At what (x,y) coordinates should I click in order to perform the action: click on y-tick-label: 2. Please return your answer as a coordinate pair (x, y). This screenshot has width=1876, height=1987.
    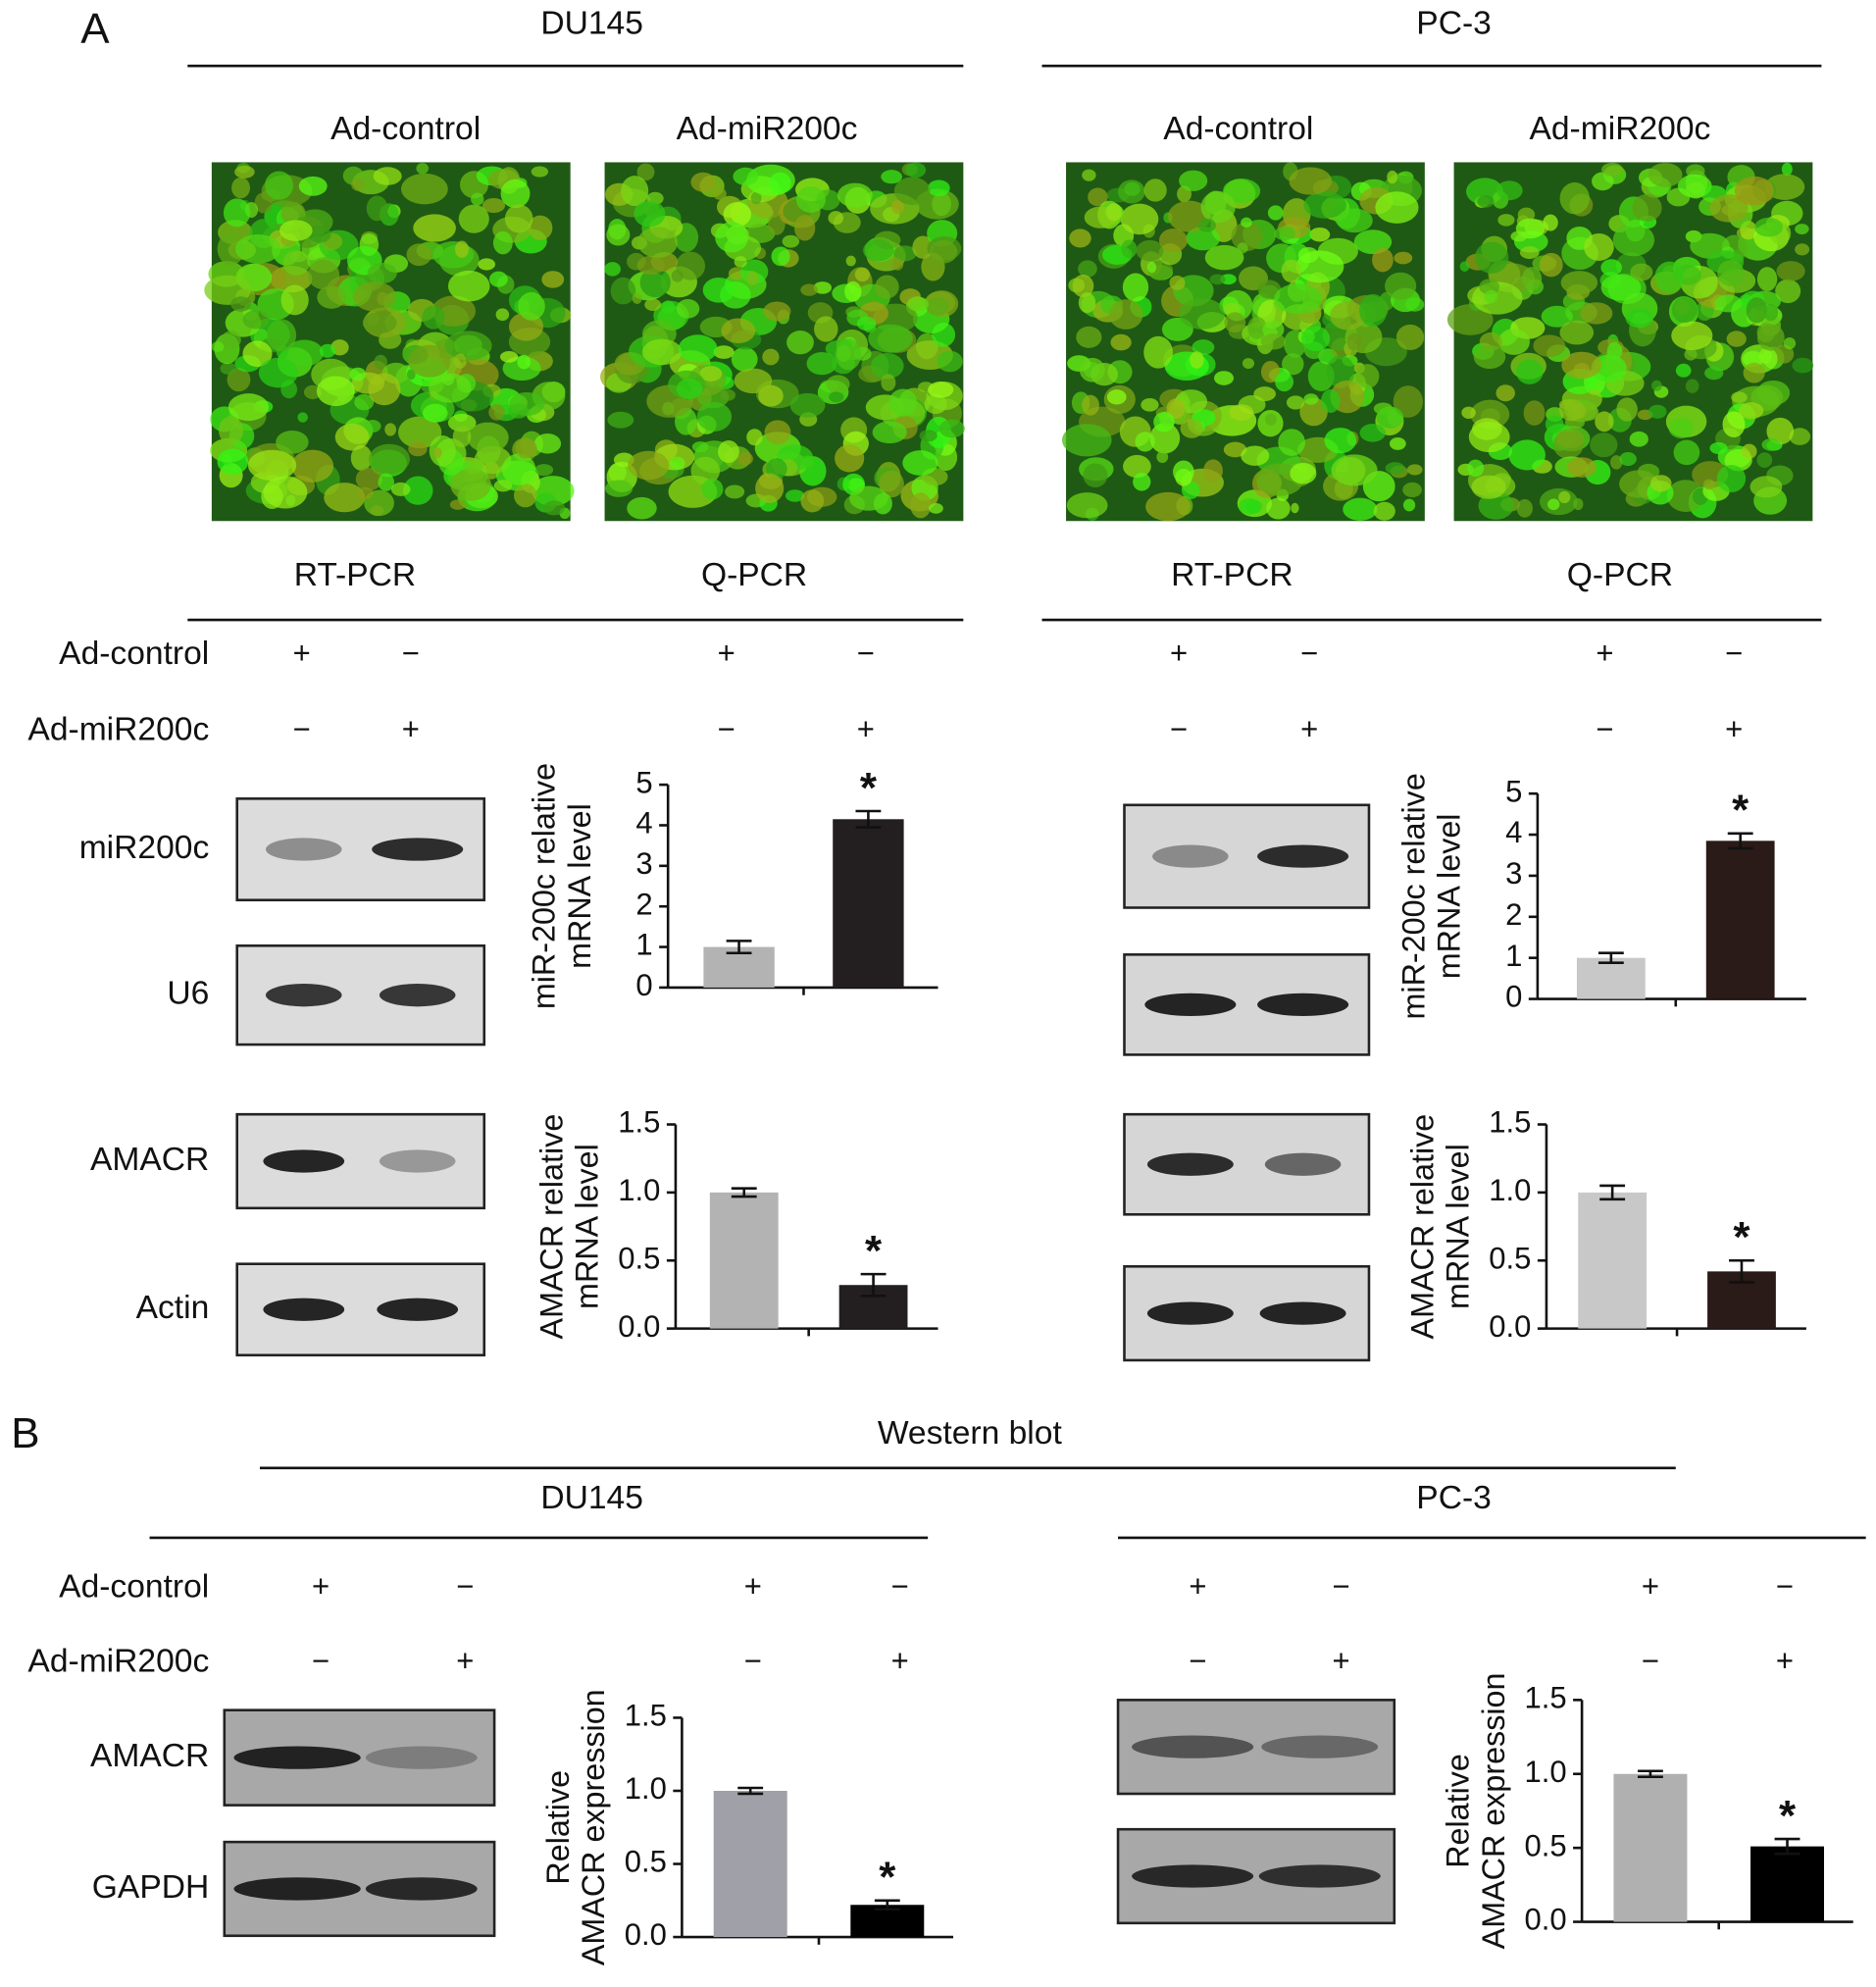
    Looking at the image, I should click on (643, 904).